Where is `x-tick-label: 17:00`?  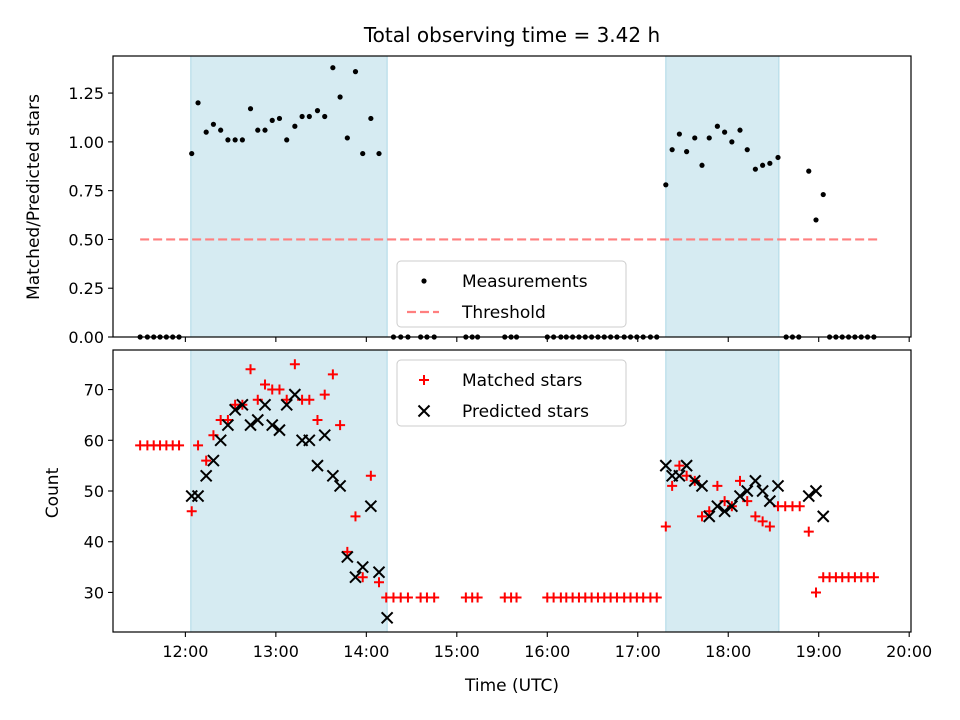
x-tick-label: 17:00 is located at coordinates (638, 651).